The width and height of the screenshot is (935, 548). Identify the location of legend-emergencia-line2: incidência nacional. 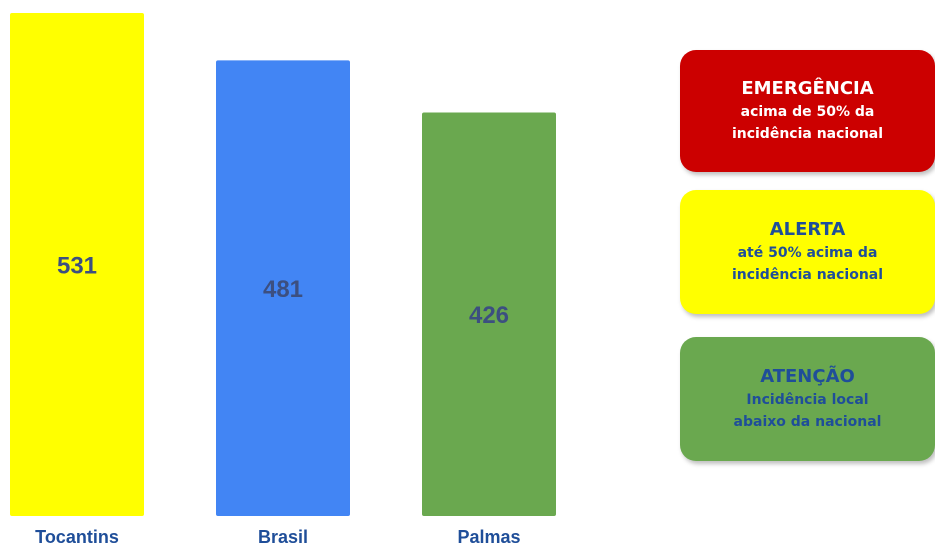
(807, 134).